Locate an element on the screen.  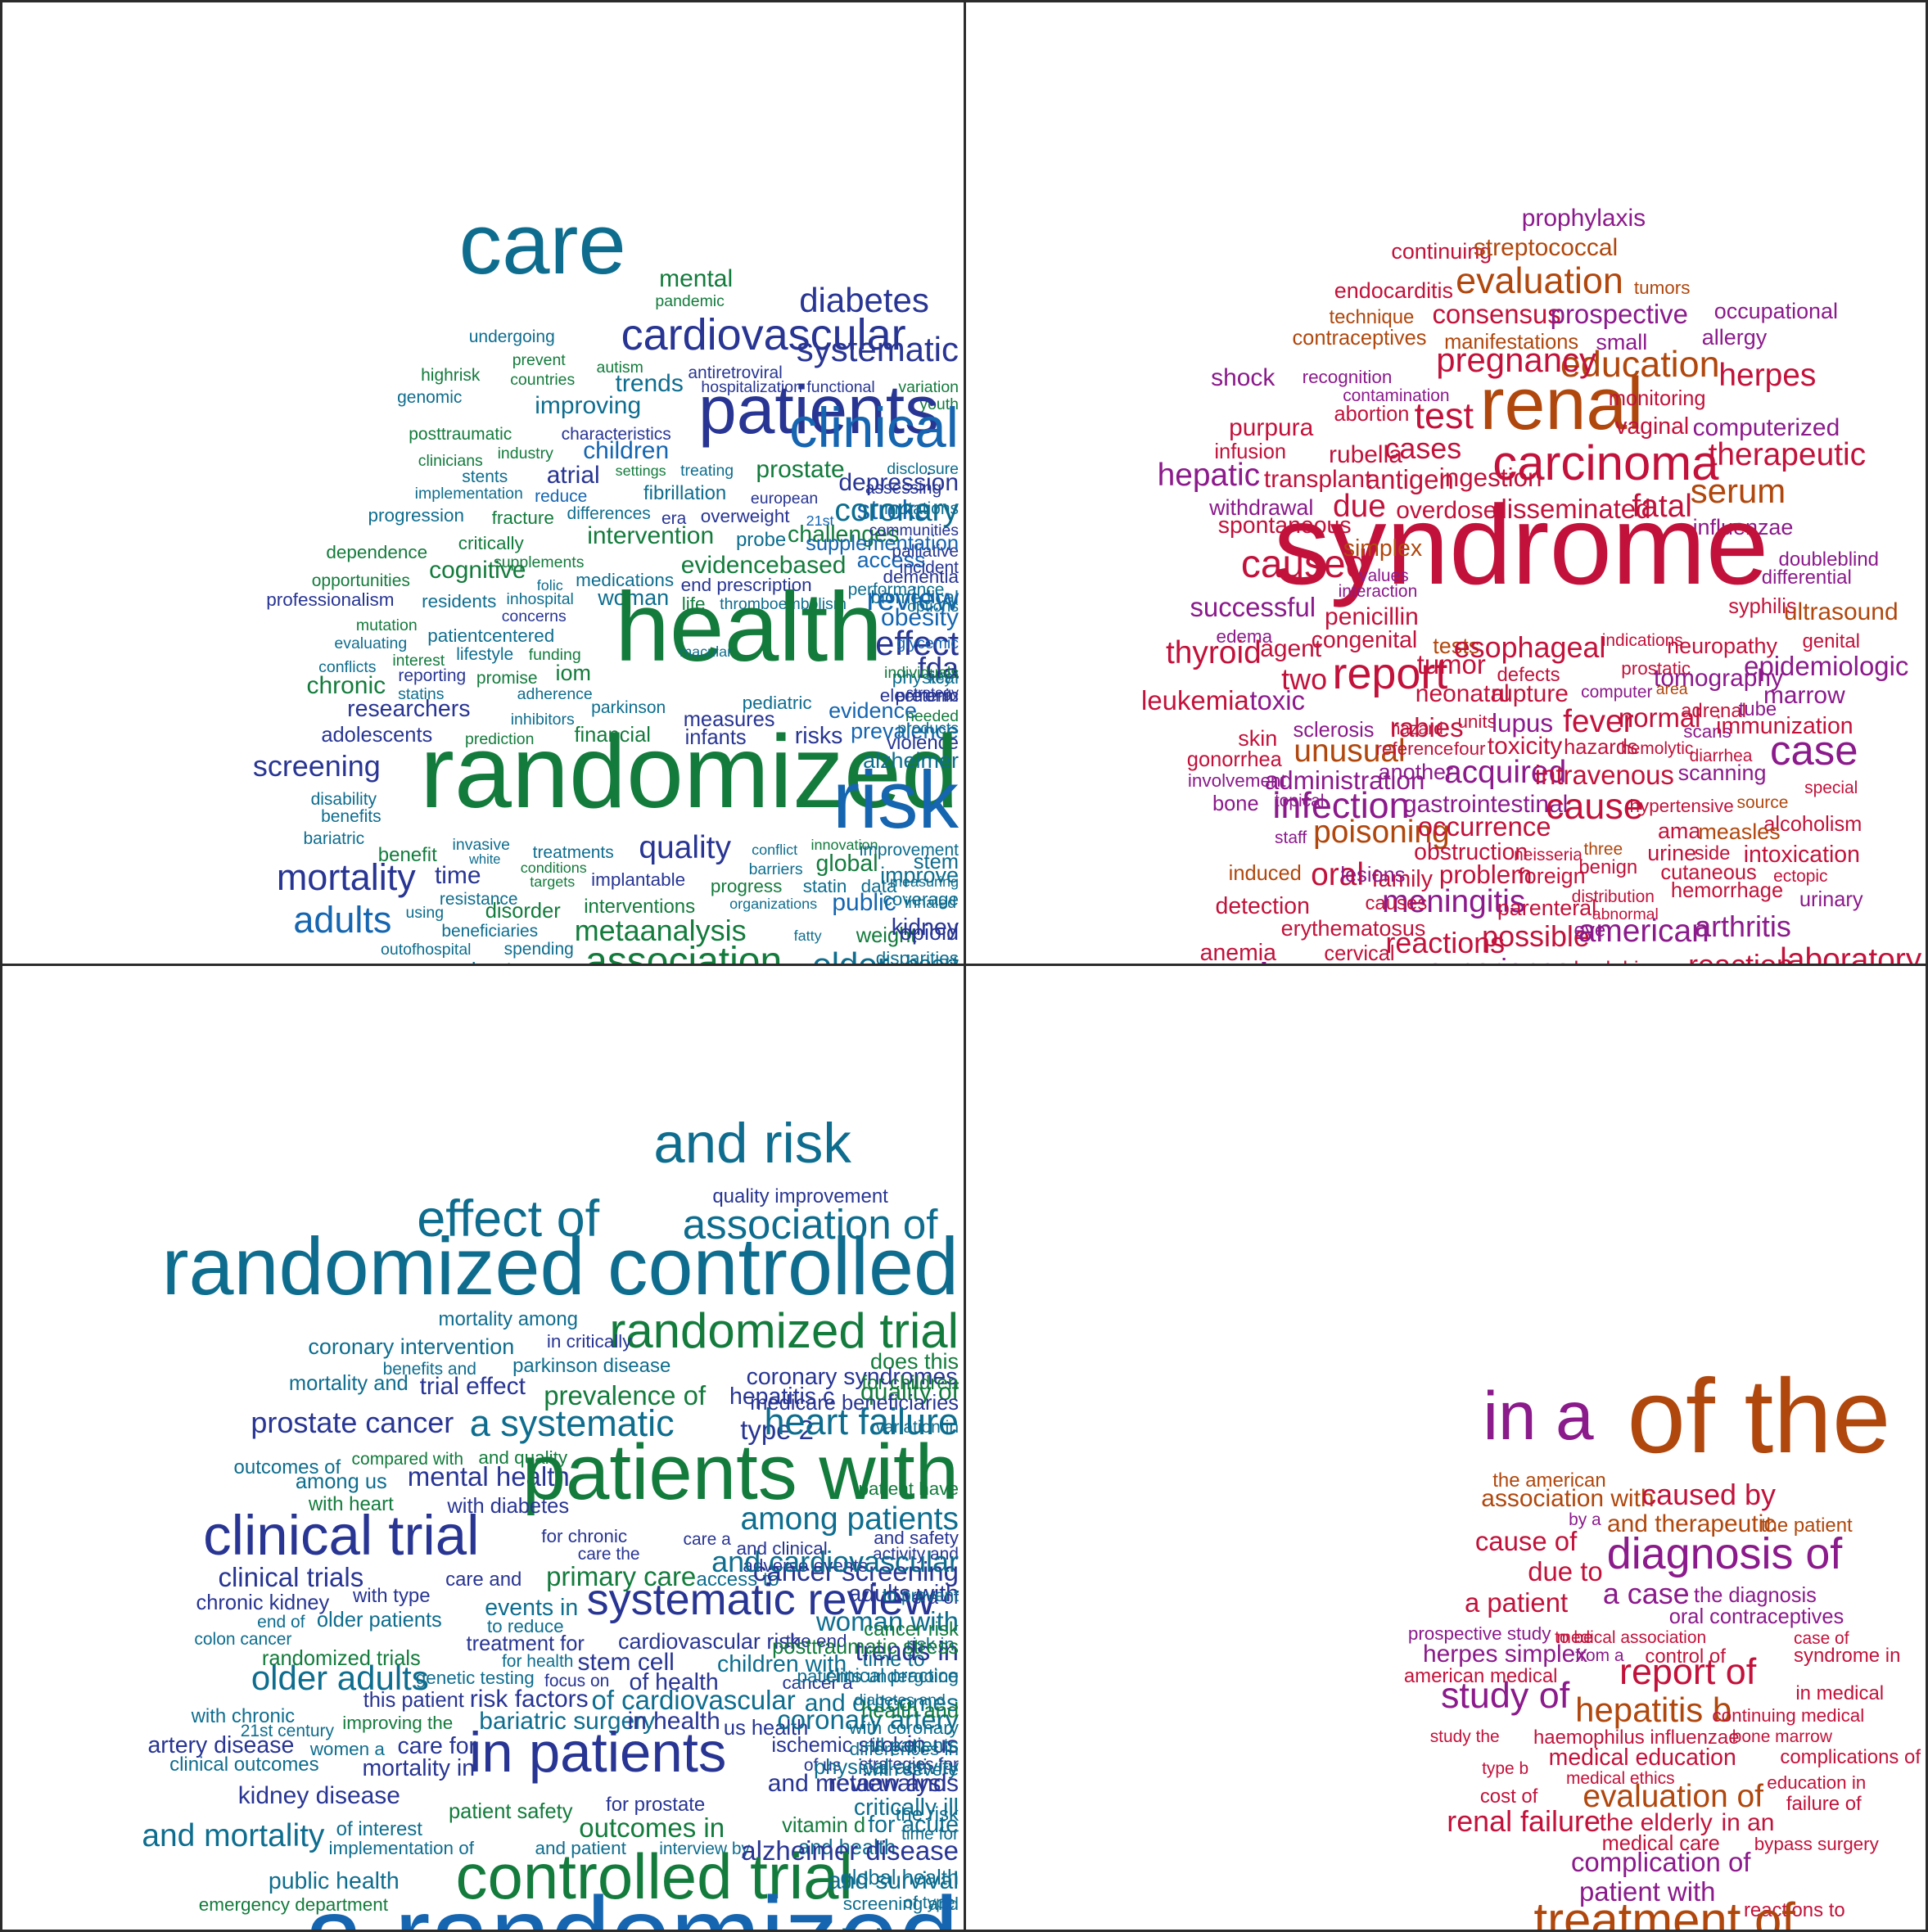
word: heart is located at coordinates (932, 958).